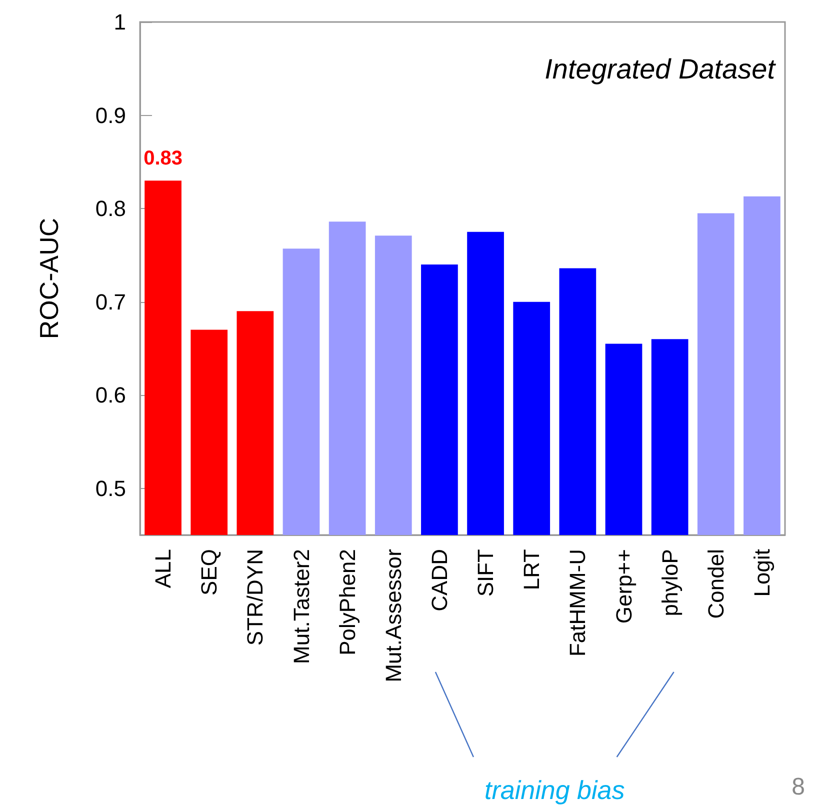 This screenshot has width=825, height=806. I want to click on y-tick-label: 0.7, so click(110, 301).